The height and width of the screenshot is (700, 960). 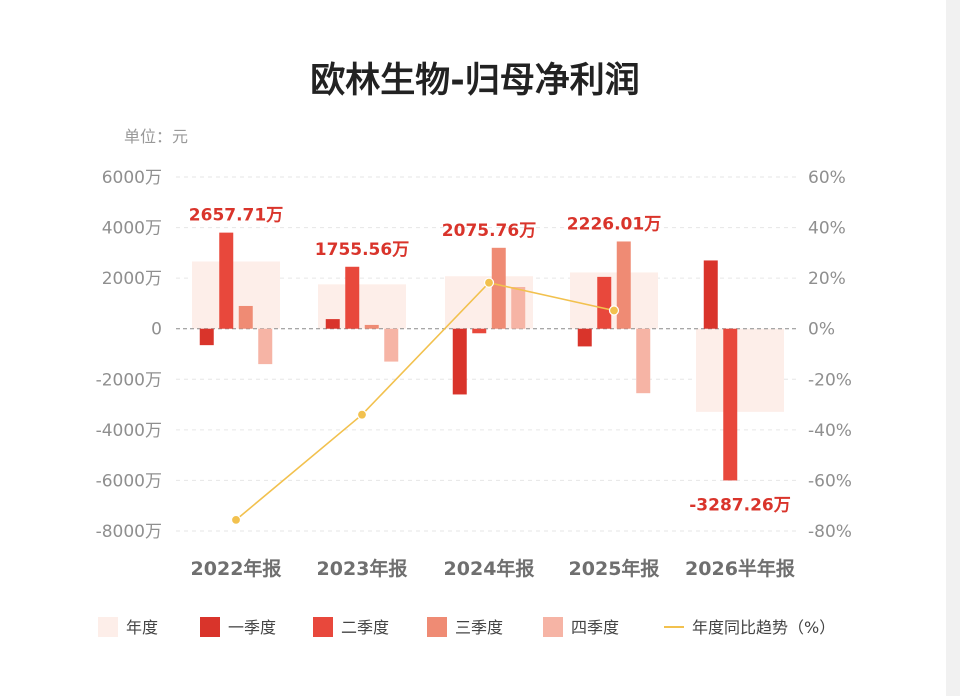 What do you see at coordinates (953, 348) in the screenshot?
I see `vertical-scrollbar` at bounding box center [953, 348].